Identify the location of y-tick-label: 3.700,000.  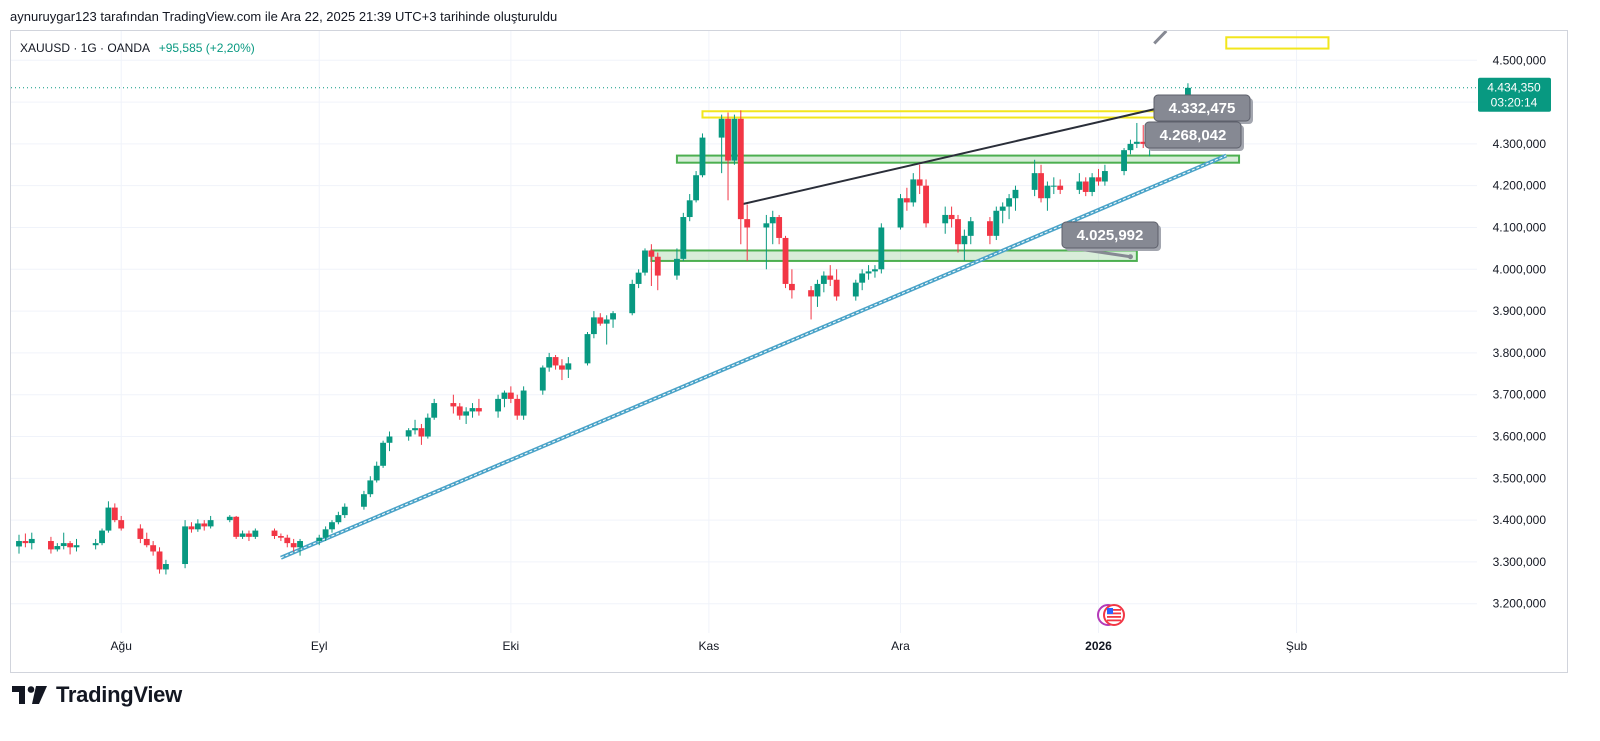
(1520, 395).